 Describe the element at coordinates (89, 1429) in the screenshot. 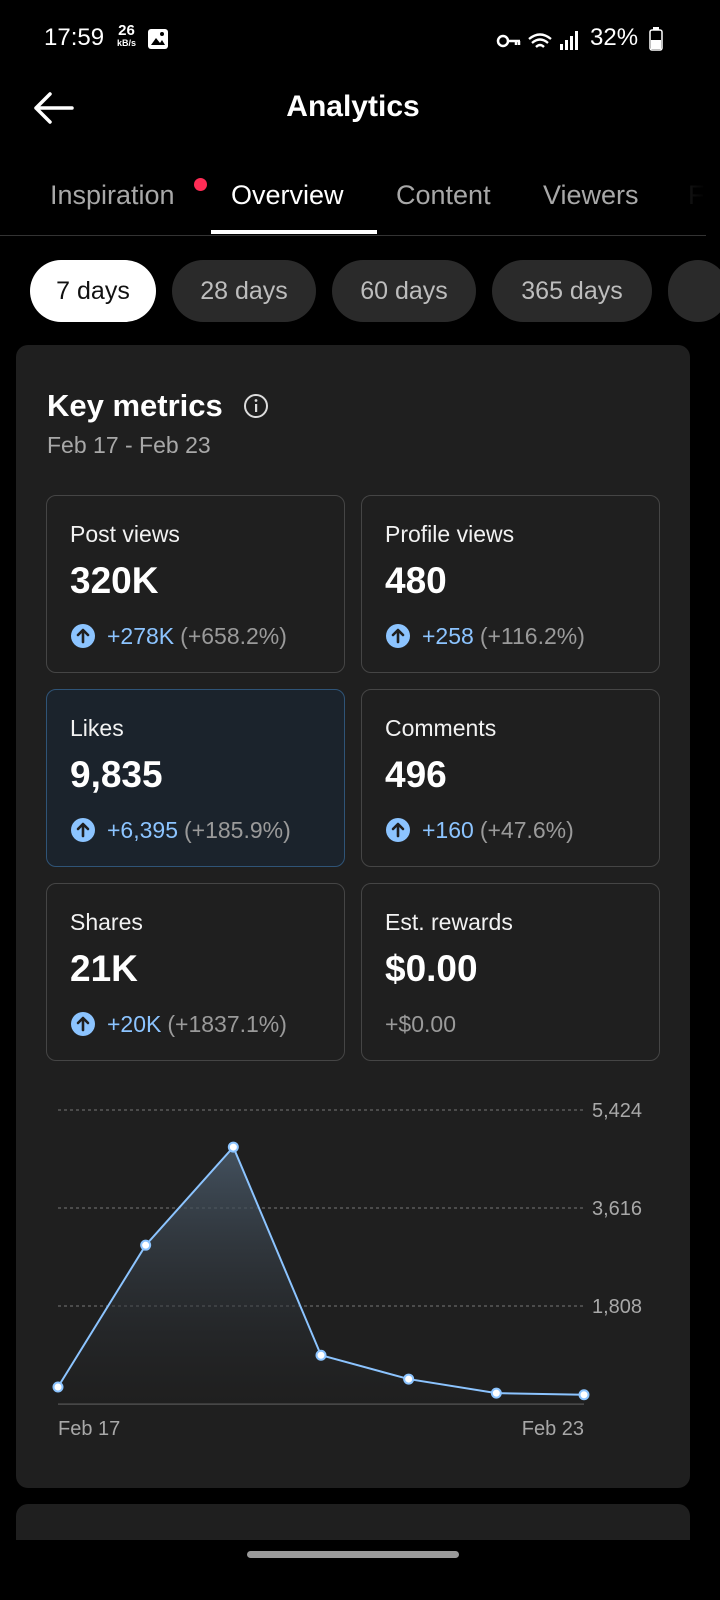

I see `x-tick-label: Feb 17` at that location.